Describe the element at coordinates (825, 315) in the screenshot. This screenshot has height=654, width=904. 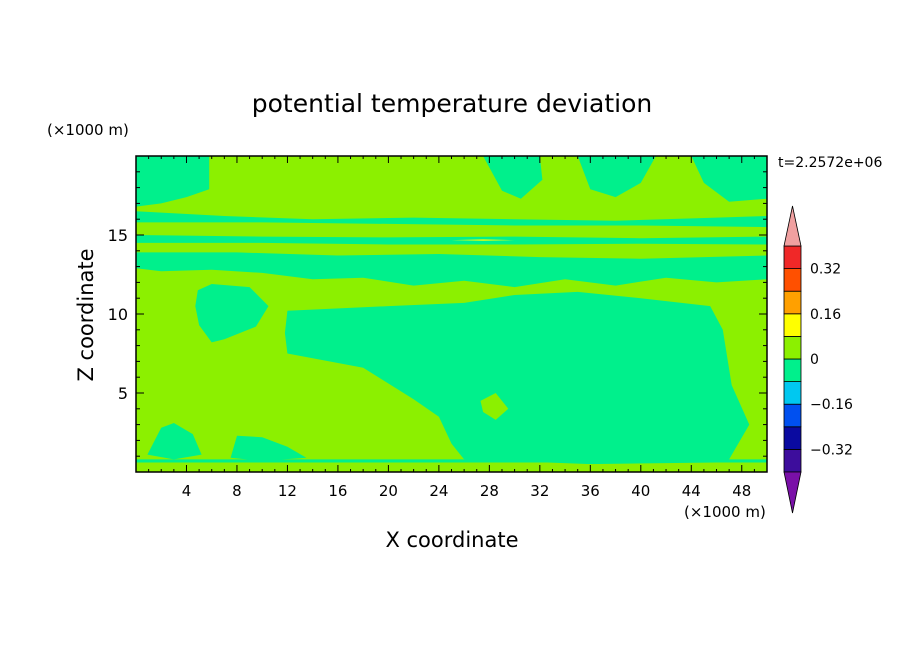
I see `colorbar-tick-label: 0.16` at that location.